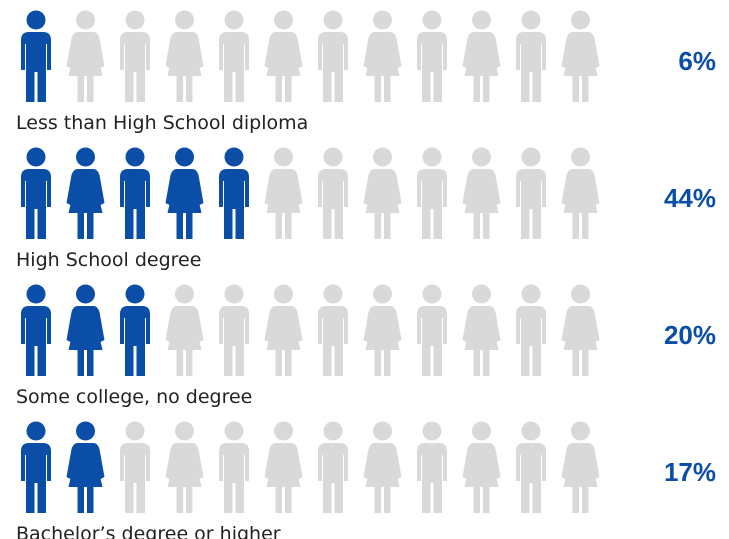 The width and height of the screenshot is (729, 539). Describe the element at coordinates (690, 198) in the screenshot. I see `value-label: 44%` at that location.